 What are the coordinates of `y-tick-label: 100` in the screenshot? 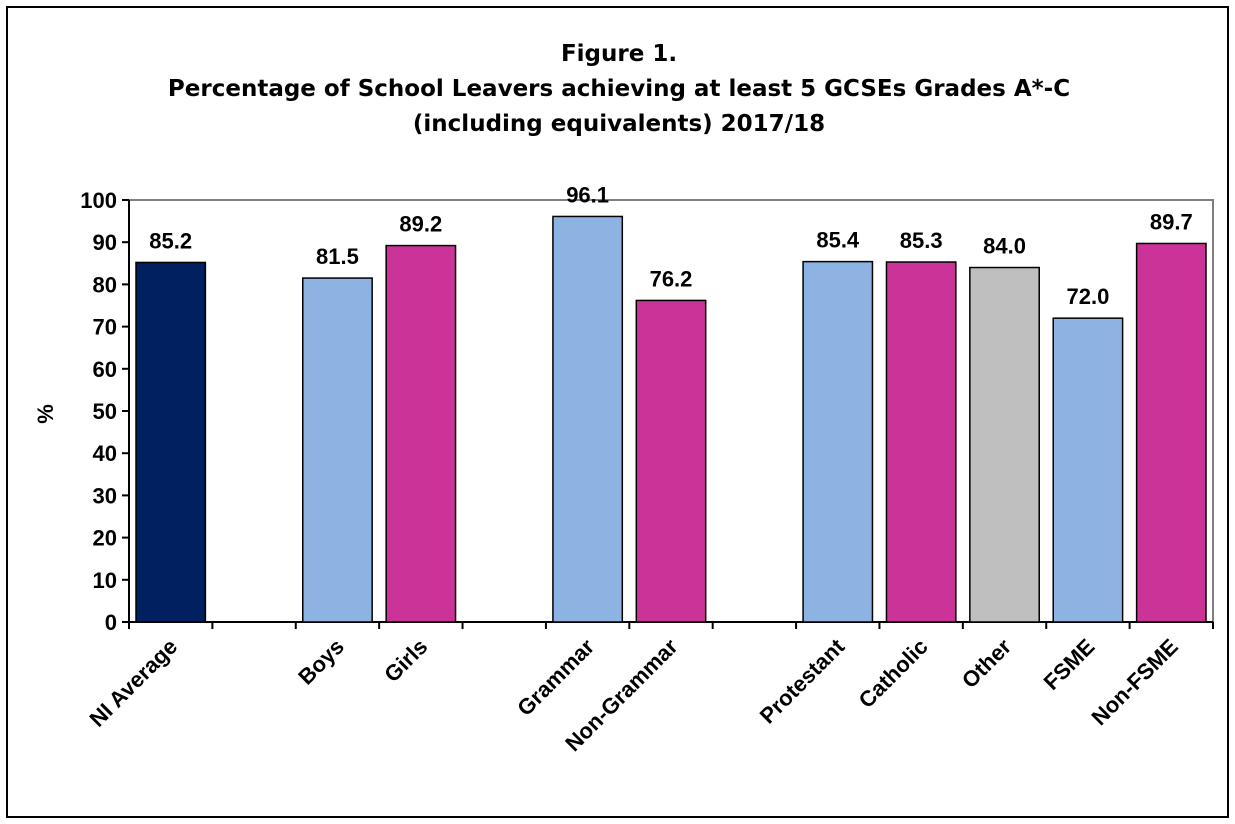 It's located at (98, 200).